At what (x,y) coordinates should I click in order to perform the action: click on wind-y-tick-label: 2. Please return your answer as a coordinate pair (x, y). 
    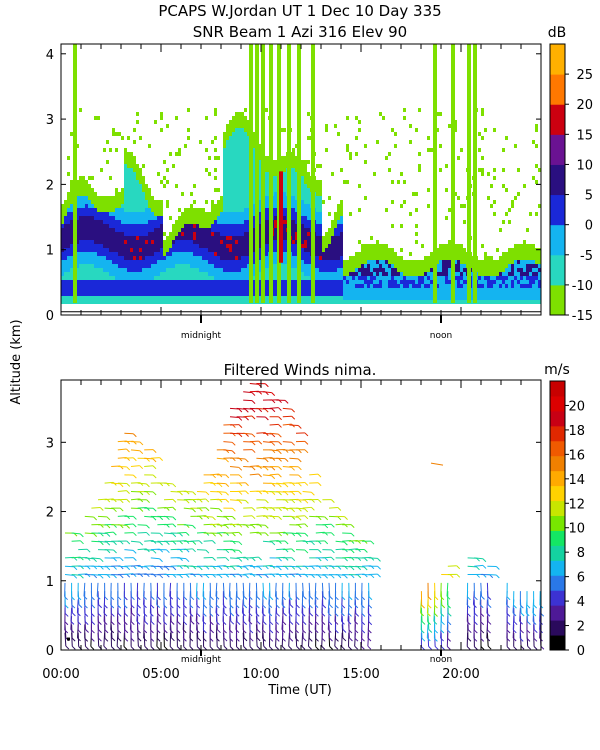
    Looking at the image, I should click on (50, 513).